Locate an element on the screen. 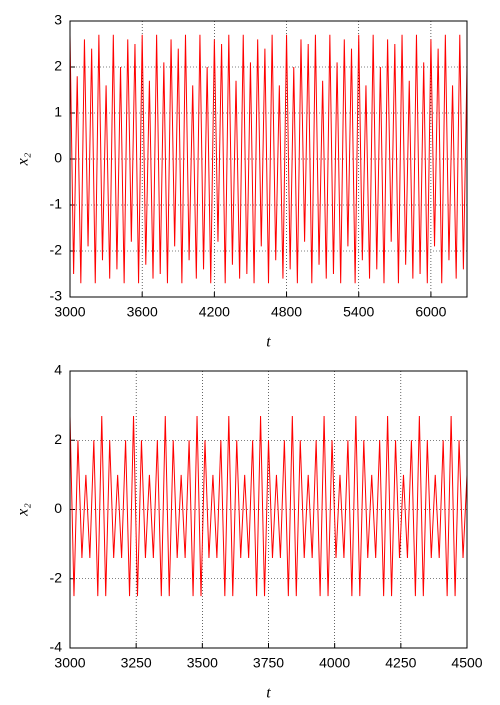  x-tick-label: 5400 is located at coordinates (358, 312).